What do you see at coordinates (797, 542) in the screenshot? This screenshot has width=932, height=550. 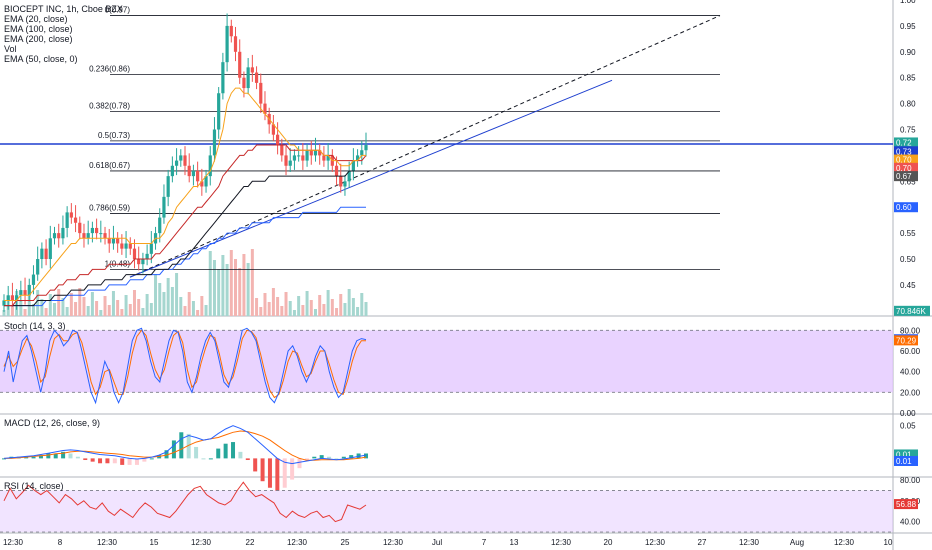 I see `time-tick-label: Aug` at bounding box center [797, 542].